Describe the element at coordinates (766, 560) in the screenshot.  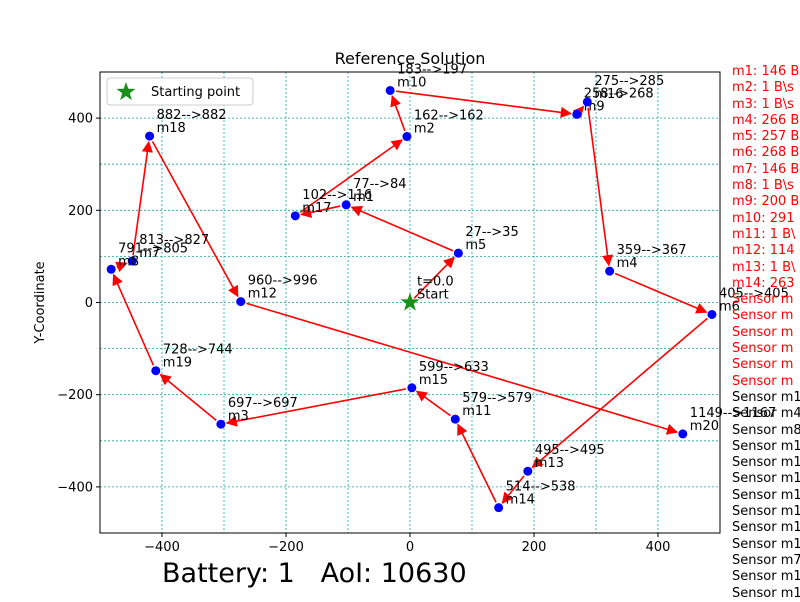
I see `side-list-item: Sensor m7` at that location.